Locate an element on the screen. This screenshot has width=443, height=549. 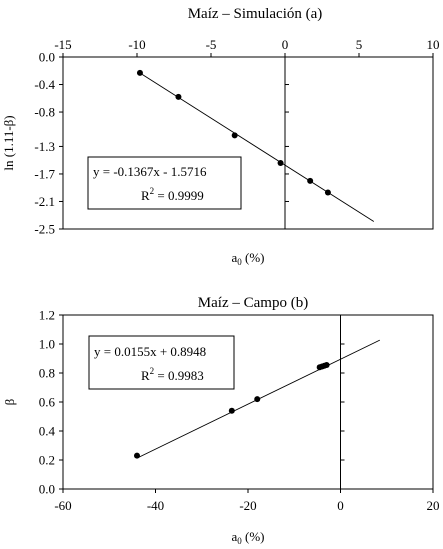
x-tick-label: -15 is located at coordinates (62, 44).